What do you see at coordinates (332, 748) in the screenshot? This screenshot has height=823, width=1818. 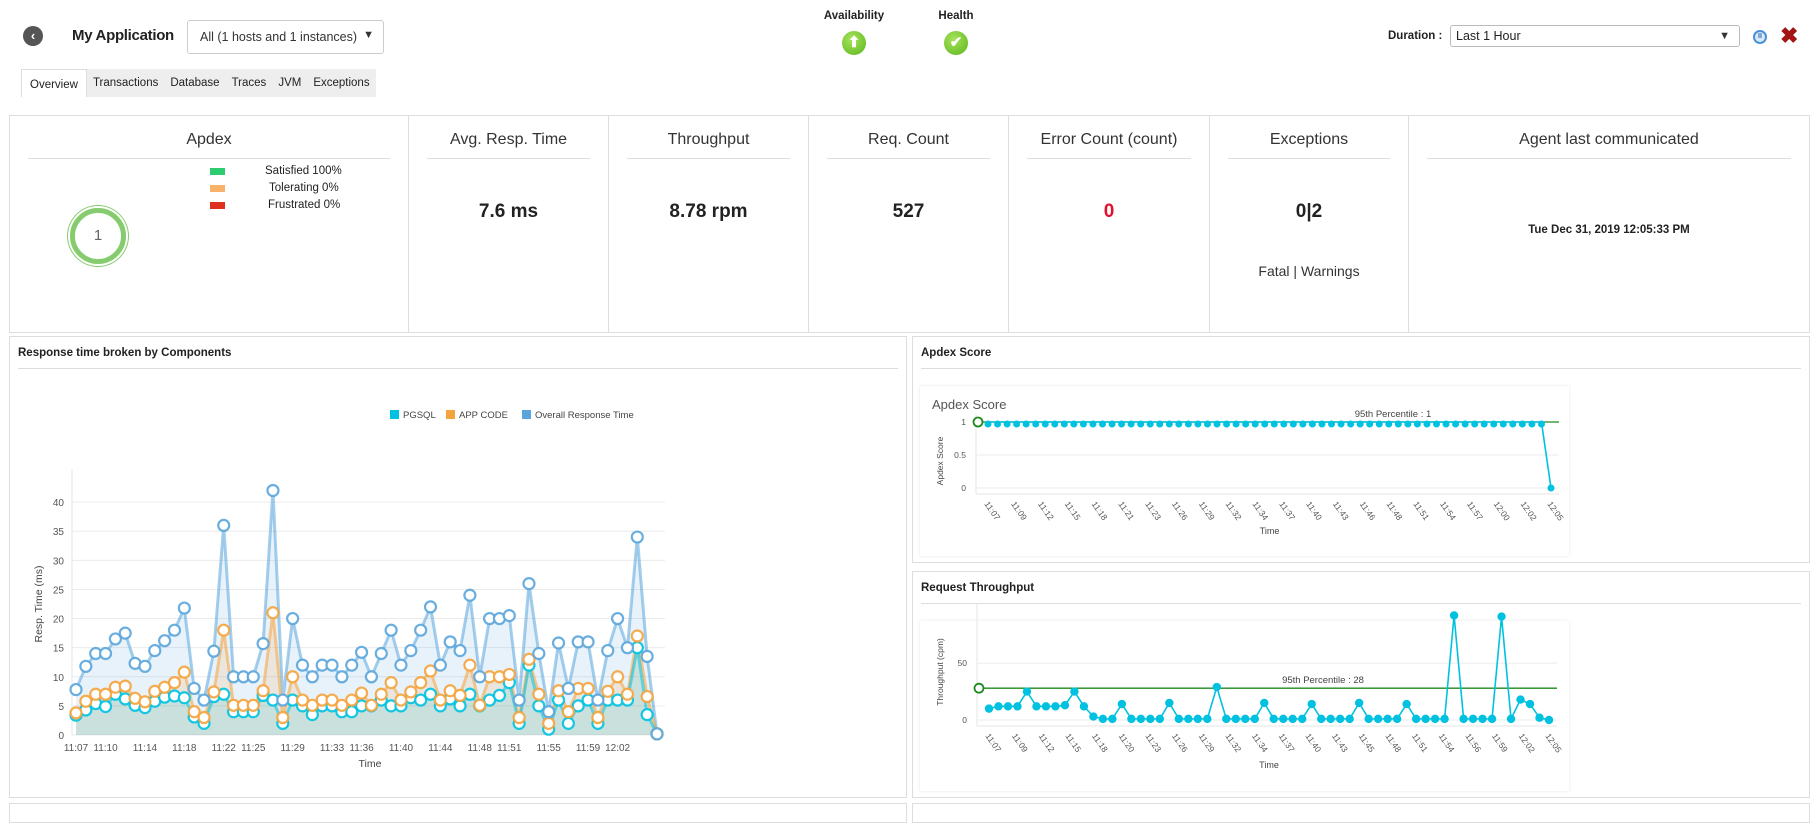 I see `x-tick-label: 11:33` at bounding box center [332, 748].